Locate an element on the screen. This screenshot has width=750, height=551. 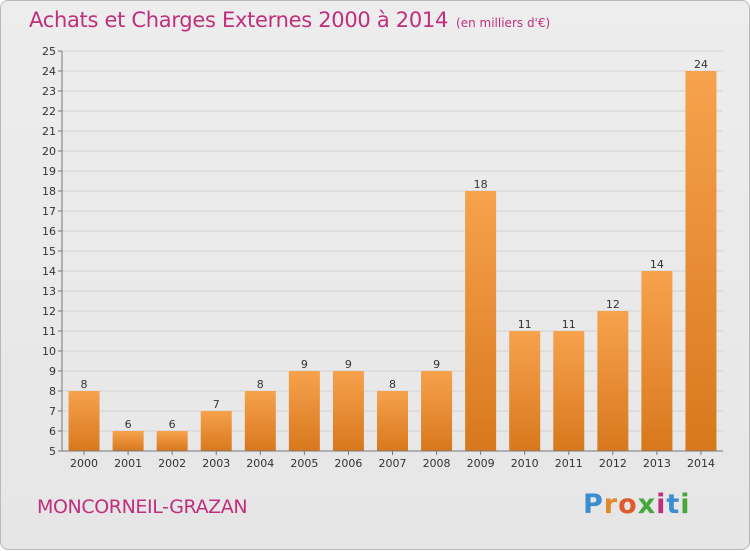
bar-value-label: 14 is located at coordinates (657, 264).